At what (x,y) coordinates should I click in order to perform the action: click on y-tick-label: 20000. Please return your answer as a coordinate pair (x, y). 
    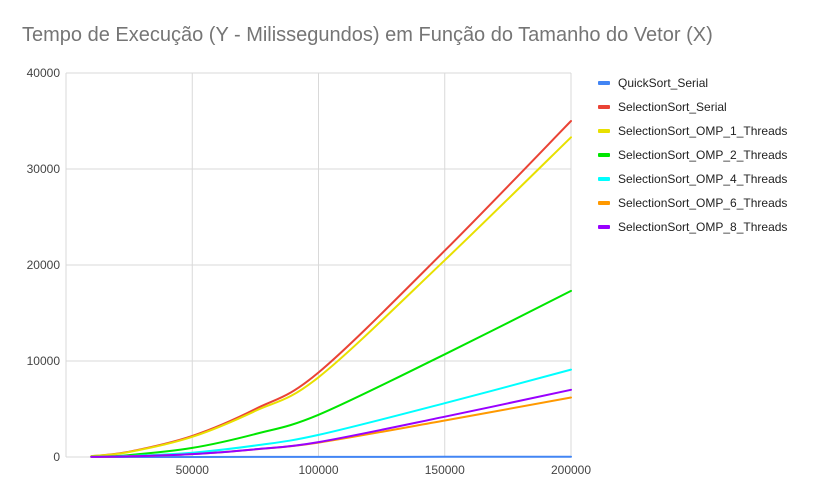
    Looking at the image, I should click on (44, 265).